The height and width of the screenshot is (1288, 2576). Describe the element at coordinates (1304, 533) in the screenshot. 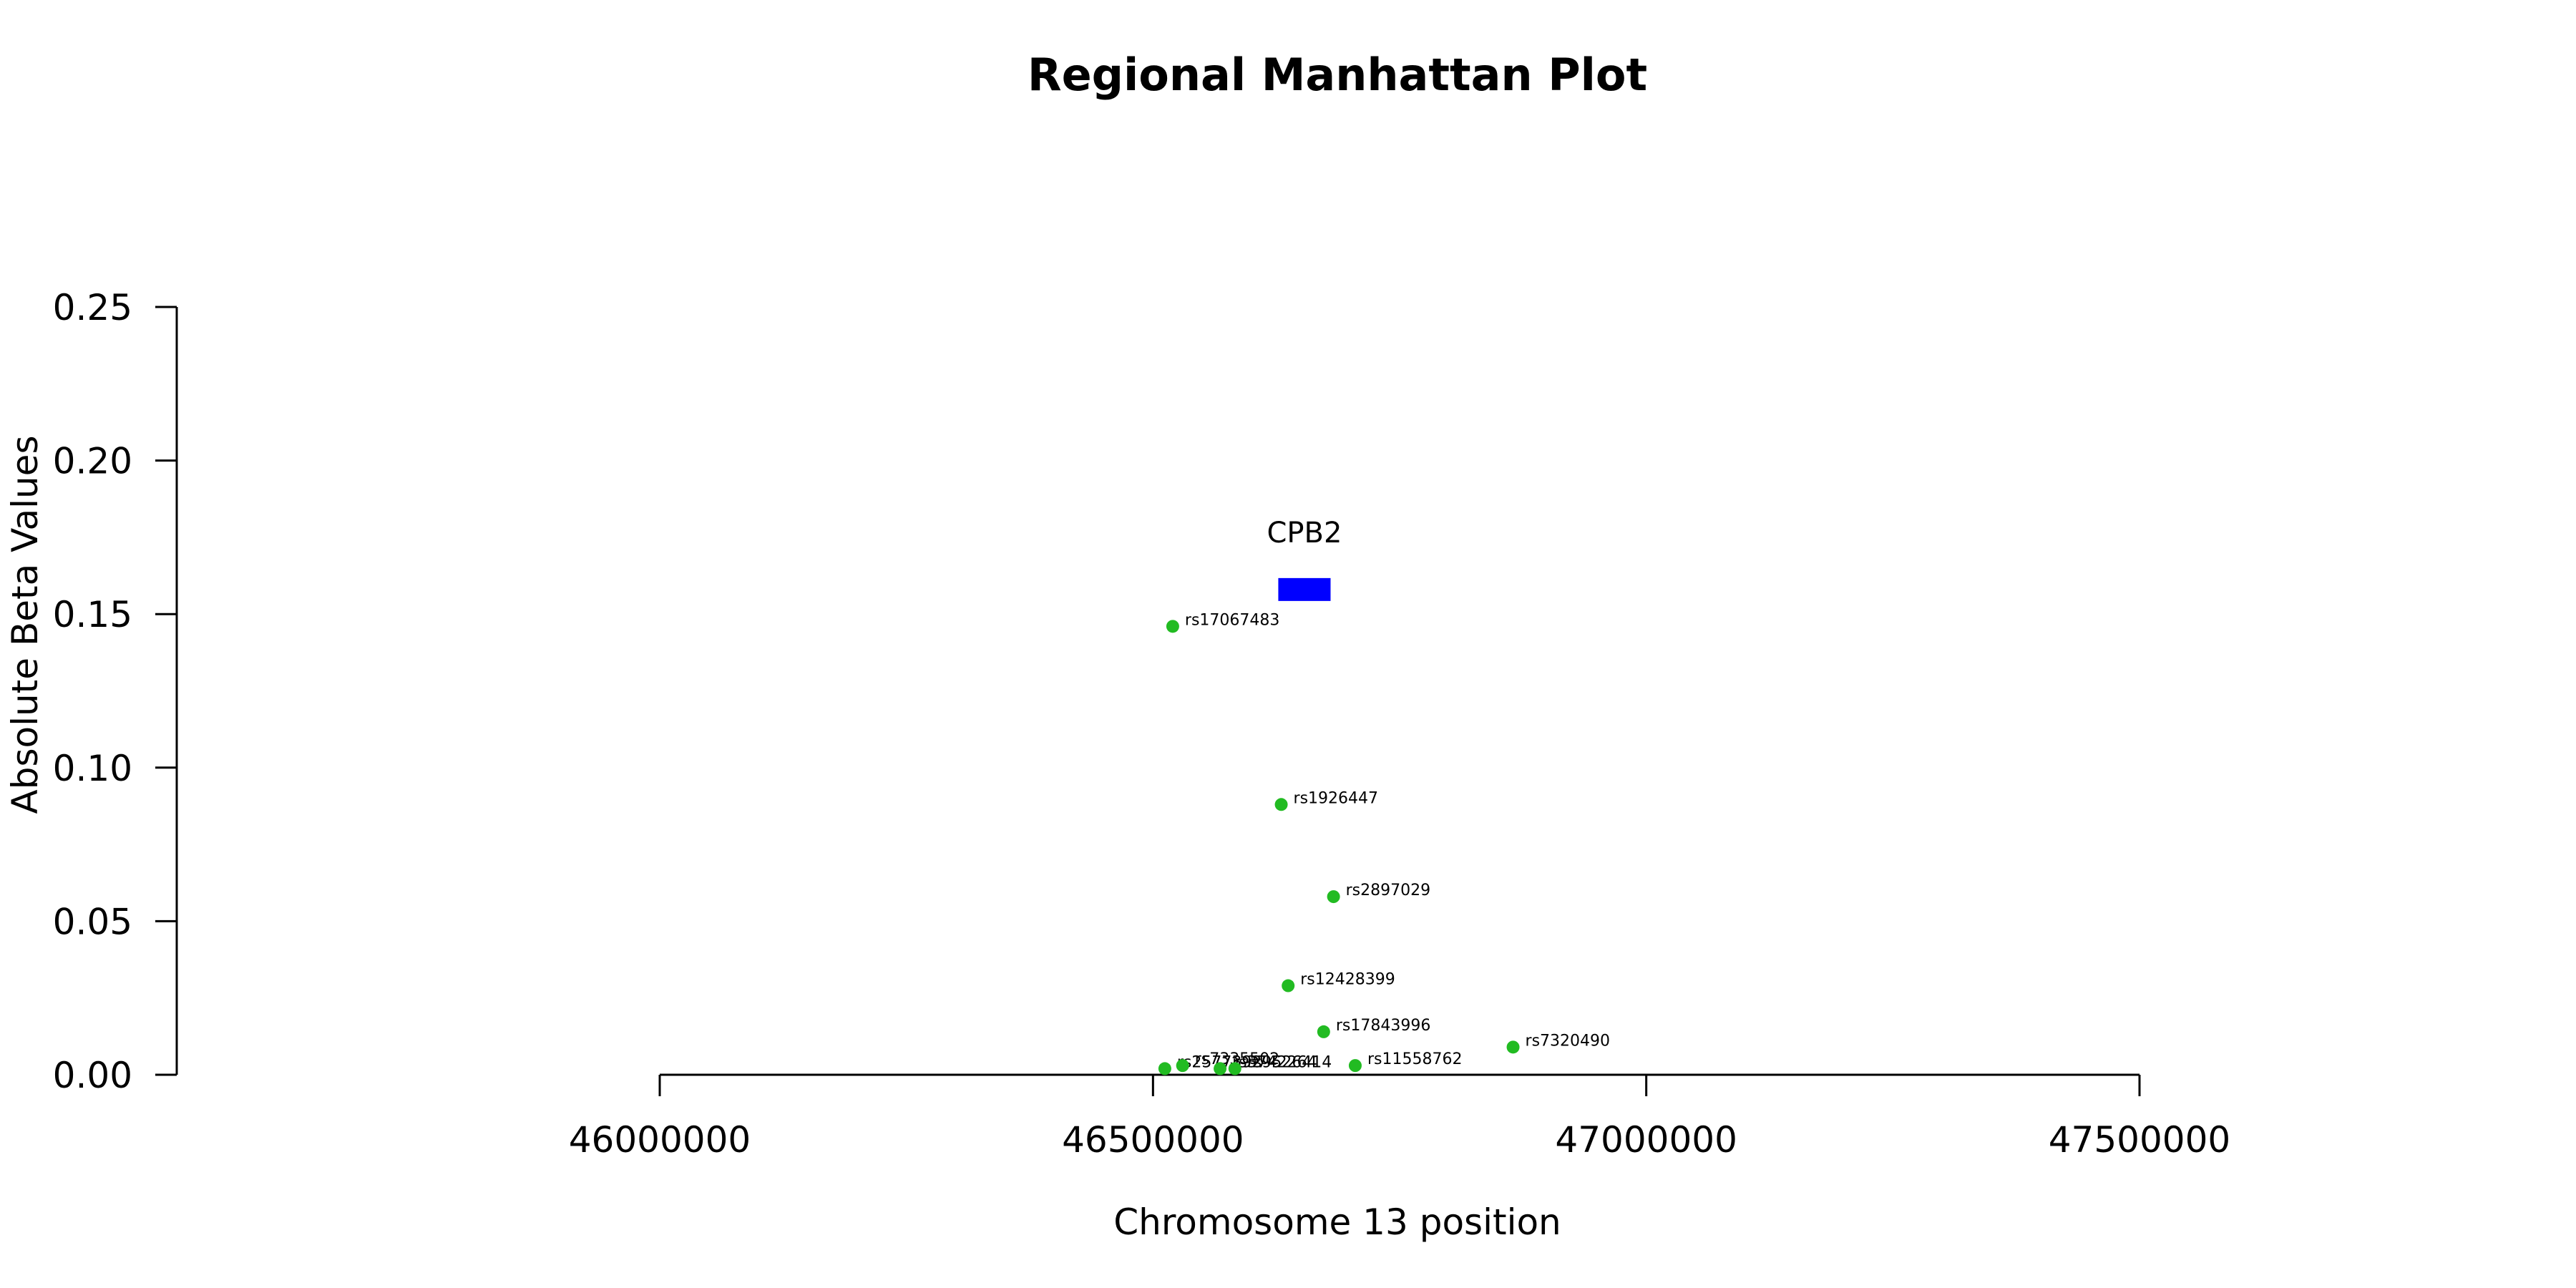

I see `gene-label: CPB2` at that location.